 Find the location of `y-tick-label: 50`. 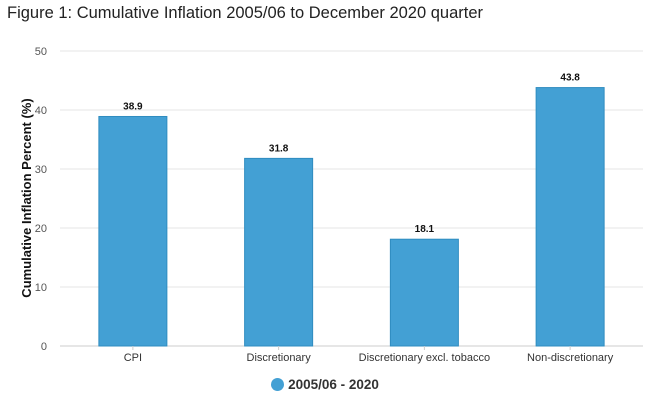

y-tick-label: 50 is located at coordinates (41, 52).